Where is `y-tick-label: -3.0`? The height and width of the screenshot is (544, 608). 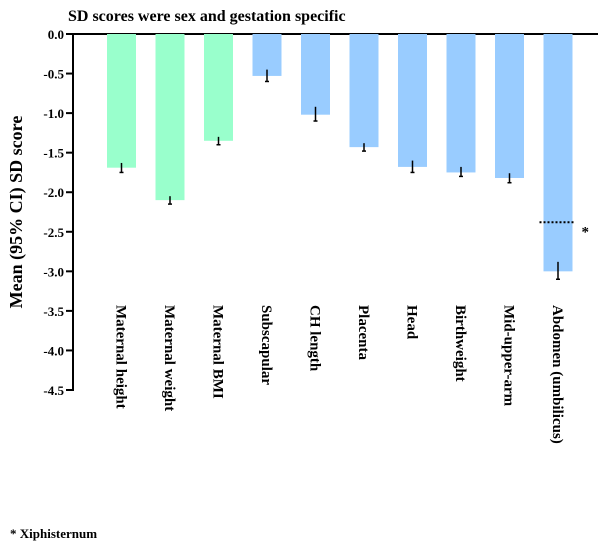 y-tick-label: -3.0 is located at coordinates (53, 271).